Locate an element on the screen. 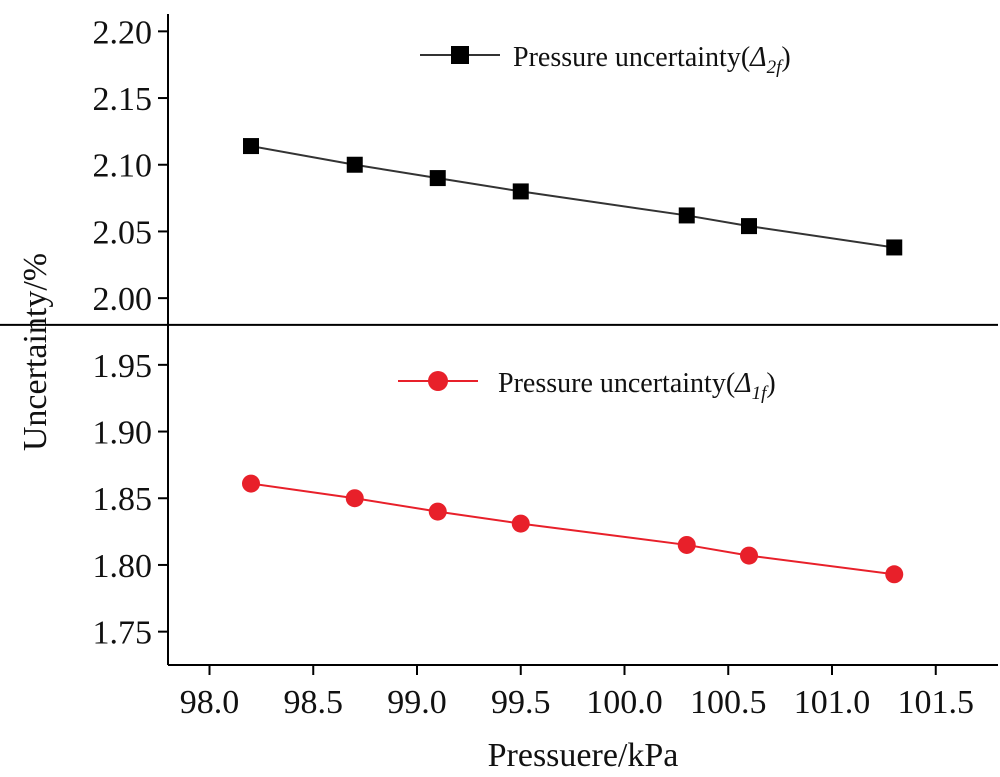  legend-symbol-1f: Δ is located at coordinates (742, 383).